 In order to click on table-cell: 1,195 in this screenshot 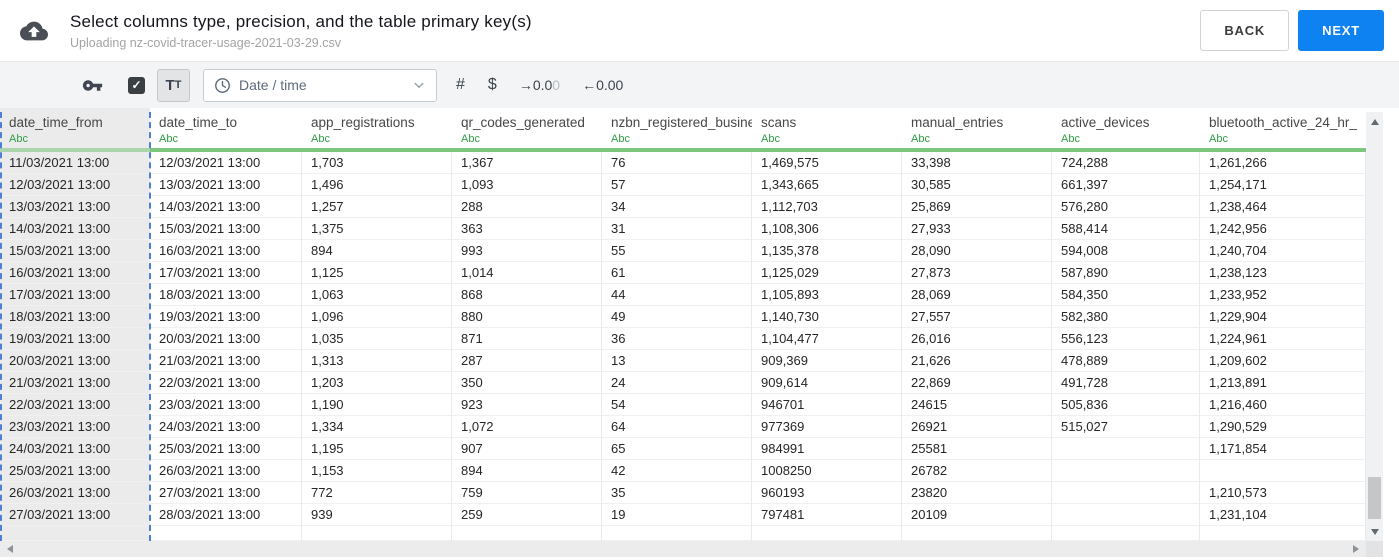, I will do `click(377, 449)`.